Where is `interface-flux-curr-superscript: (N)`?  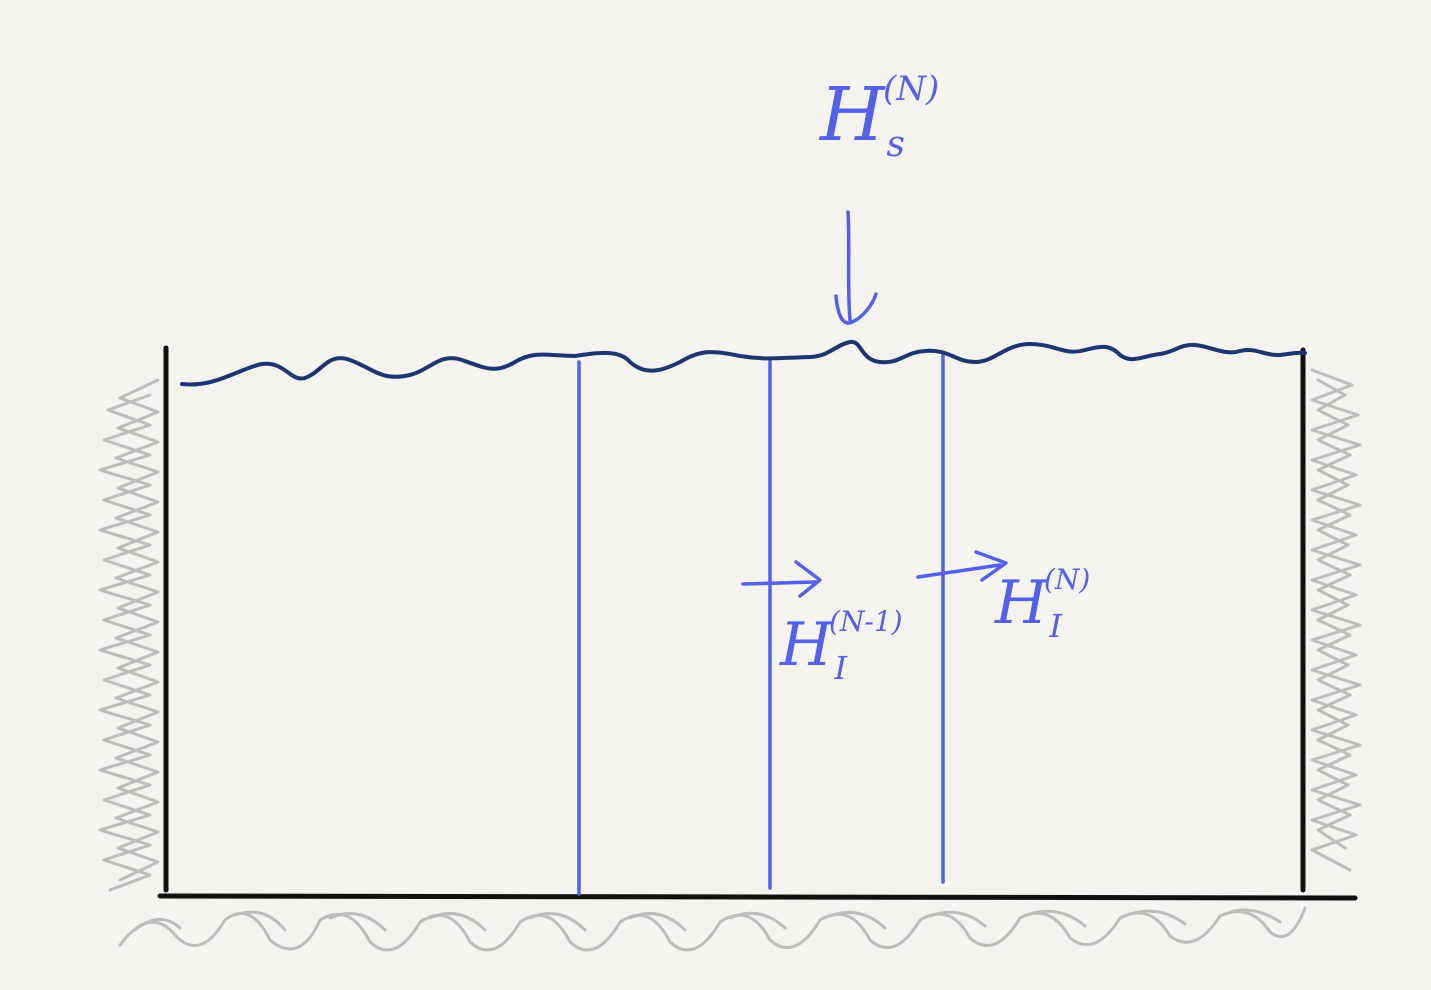
interface-flux-curr-superscript: (N) is located at coordinates (1067, 579).